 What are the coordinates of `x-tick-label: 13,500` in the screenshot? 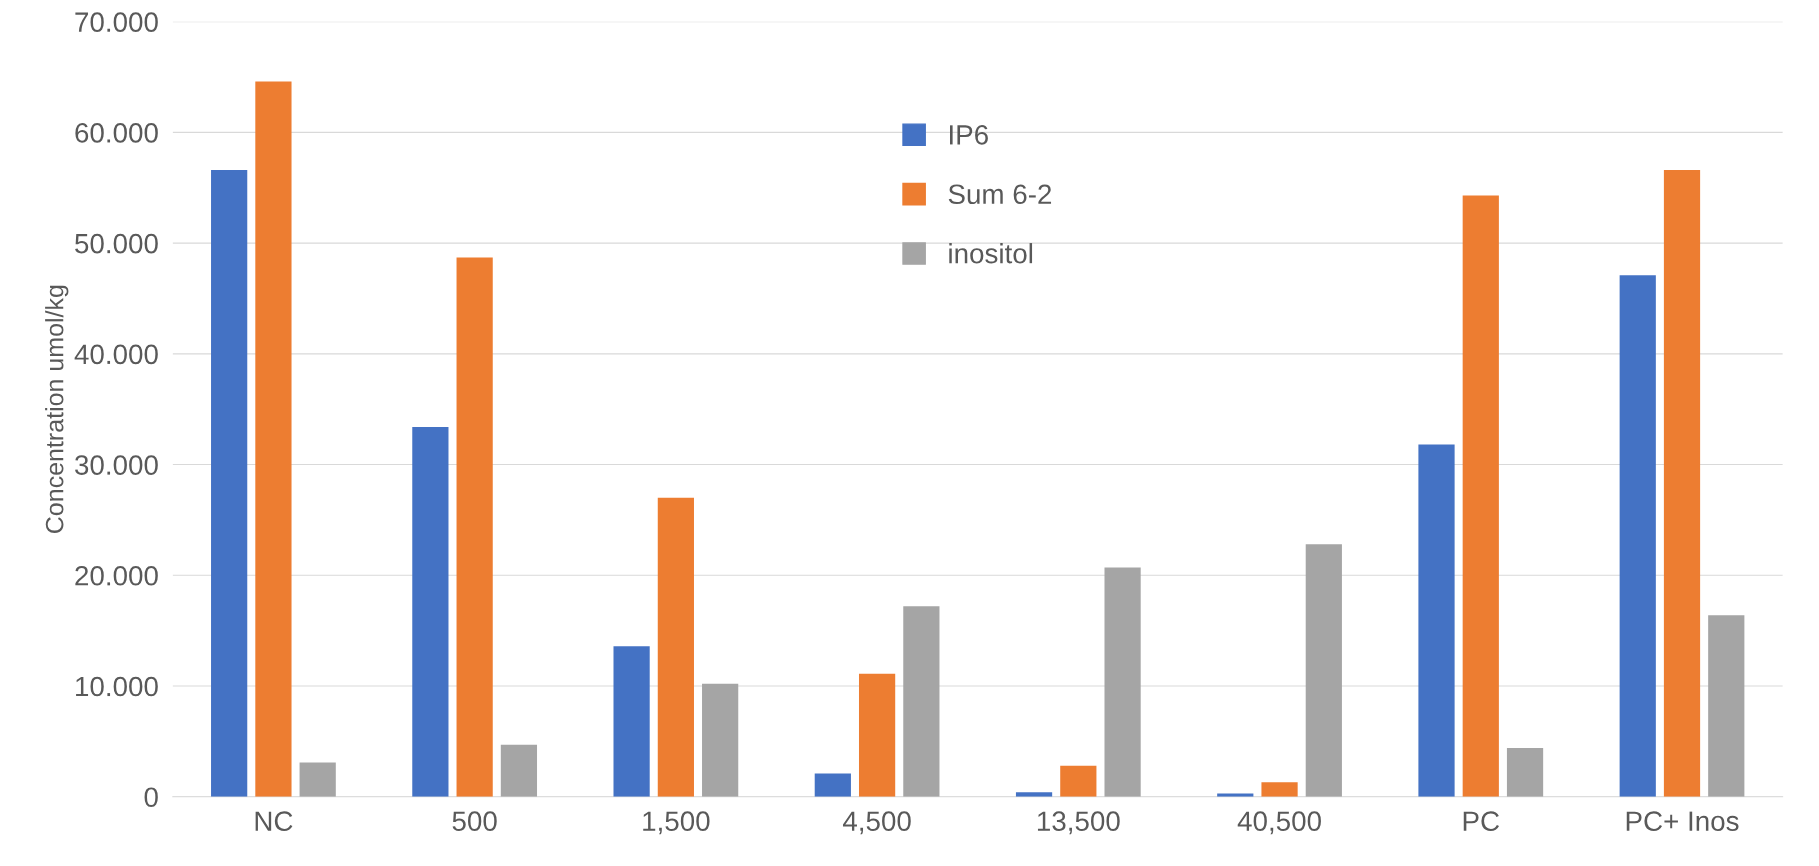 It's located at (1078, 823).